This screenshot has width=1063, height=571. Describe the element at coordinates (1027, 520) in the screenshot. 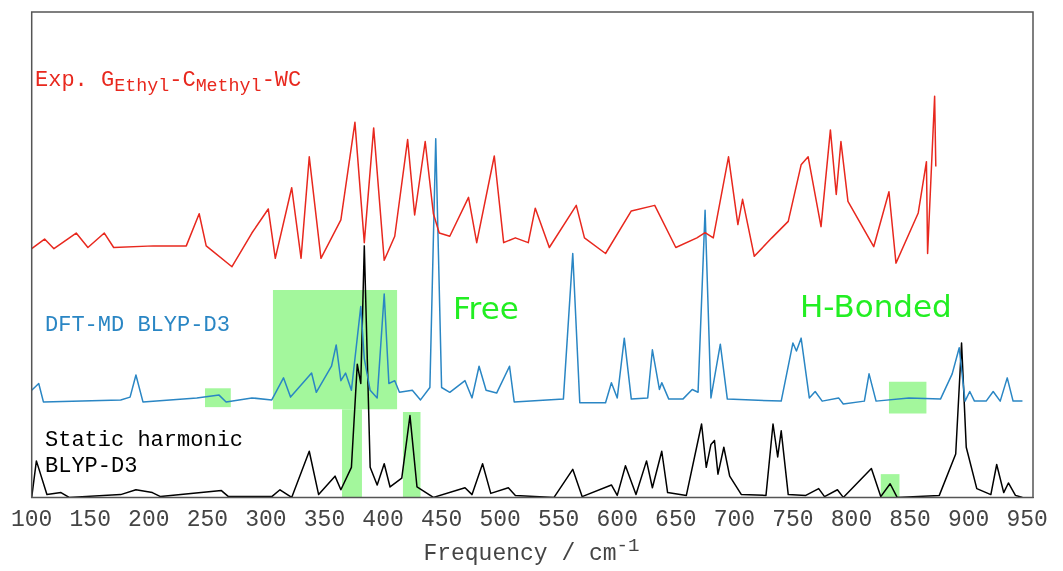

I see `x-tick-label: 950` at that location.